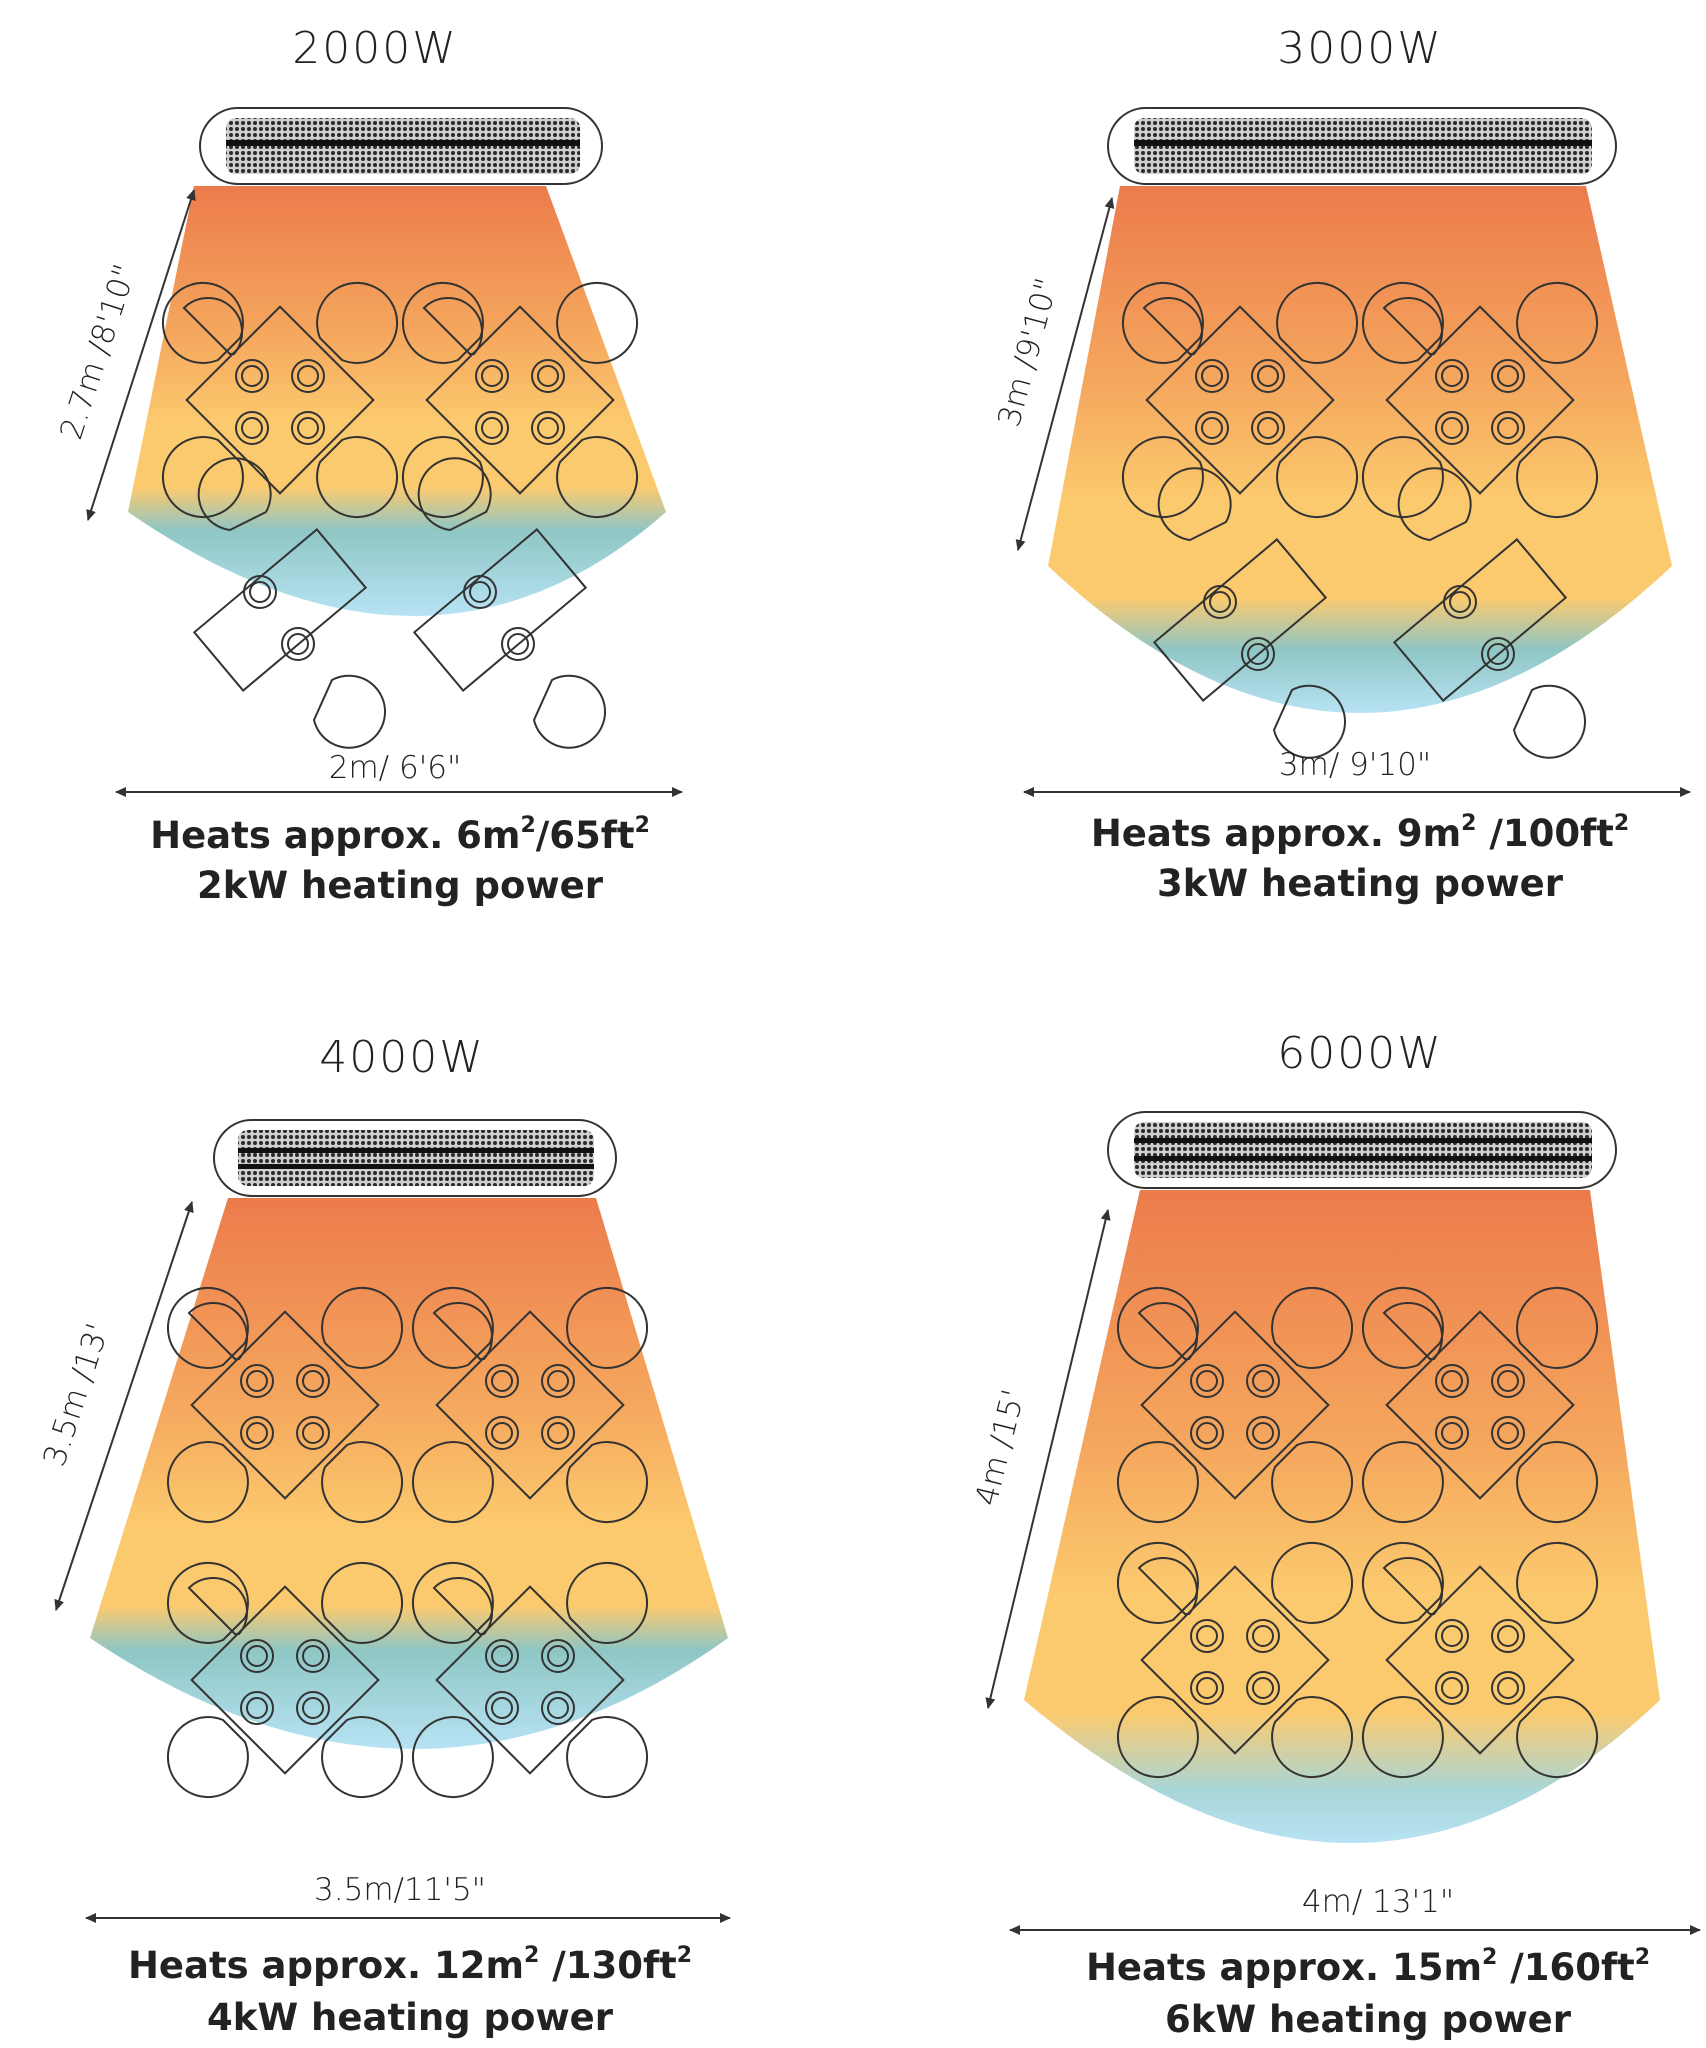 This screenshot has width=1706, height=2048. I want to click on height-label: 3m /9'10", so click(1028, 352).